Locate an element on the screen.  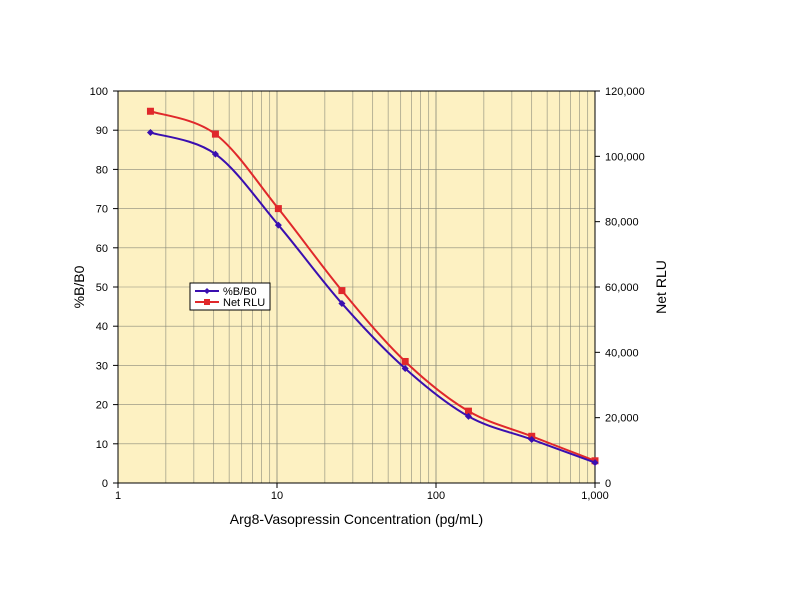
y2-tick-label: 0 is located at coordinates (608, 484).